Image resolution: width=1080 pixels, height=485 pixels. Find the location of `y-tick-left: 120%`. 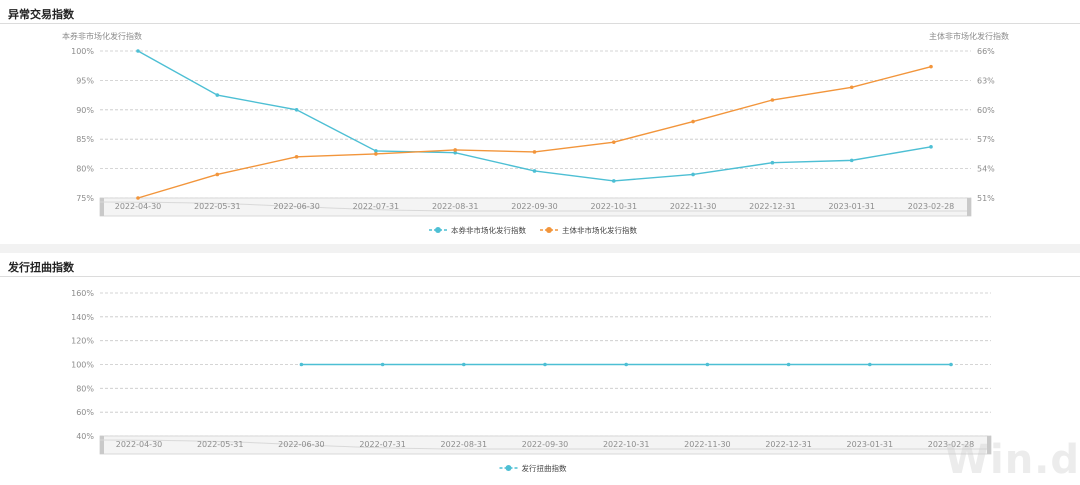

y-tick-left: 120% is located at coordinates (82, 341).